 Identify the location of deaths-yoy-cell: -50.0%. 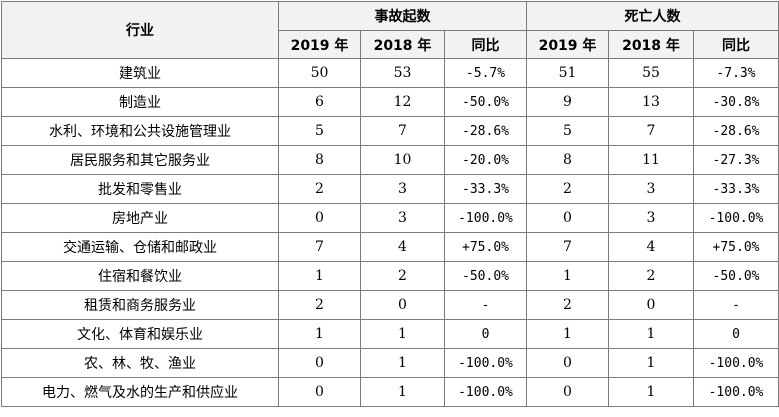
(736, 276).